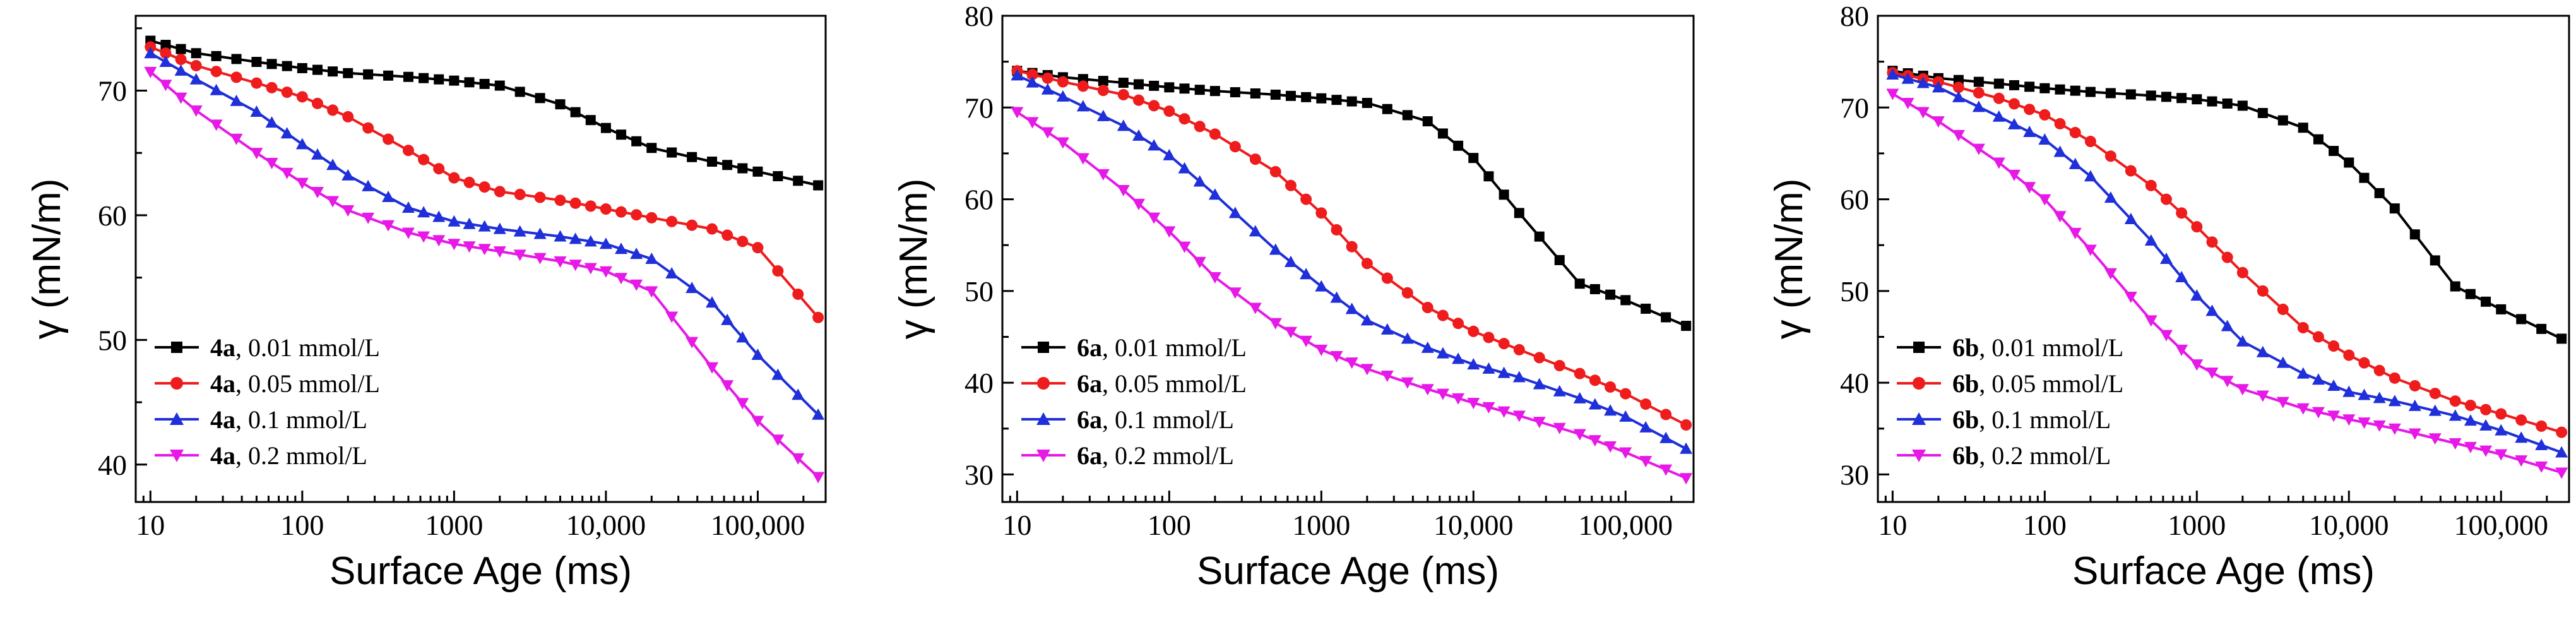 The image size is (2576, 639). Describe the element at coordinates (980, 108) in the screenshot. I see `y-tick-label: 70` at that location.